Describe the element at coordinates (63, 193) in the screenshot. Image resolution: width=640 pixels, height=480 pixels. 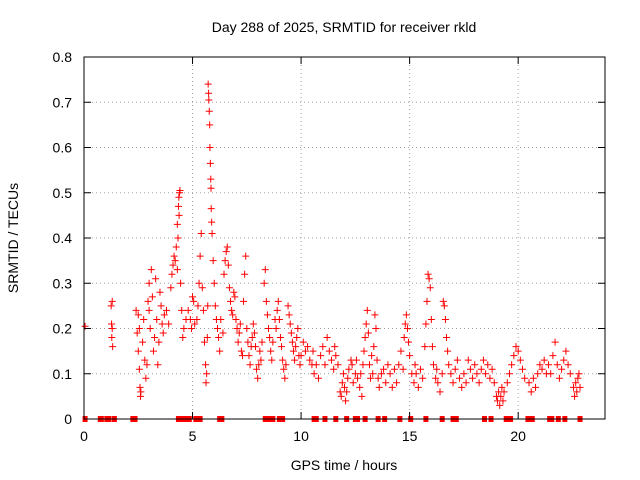
I see `y-tick-label: 0.5` at that location.